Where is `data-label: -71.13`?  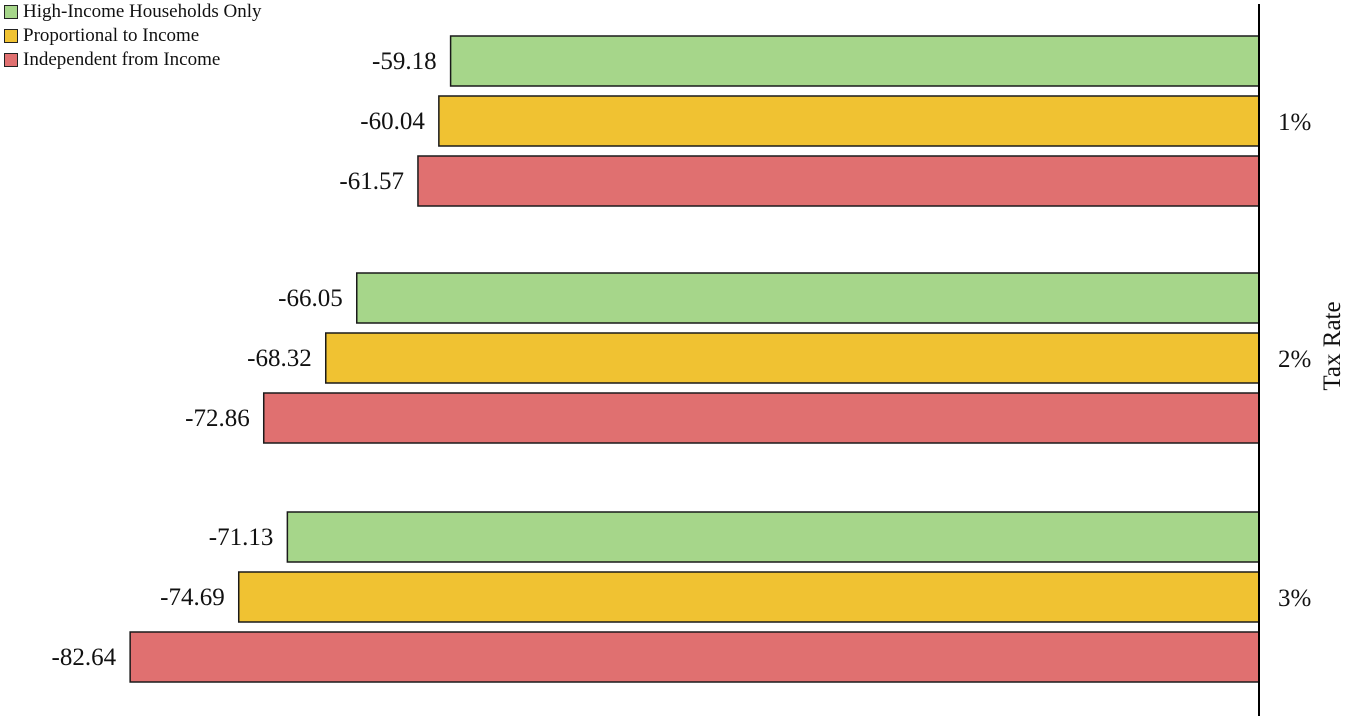 data-label: -71.13 is located at coordinates (241, 537).